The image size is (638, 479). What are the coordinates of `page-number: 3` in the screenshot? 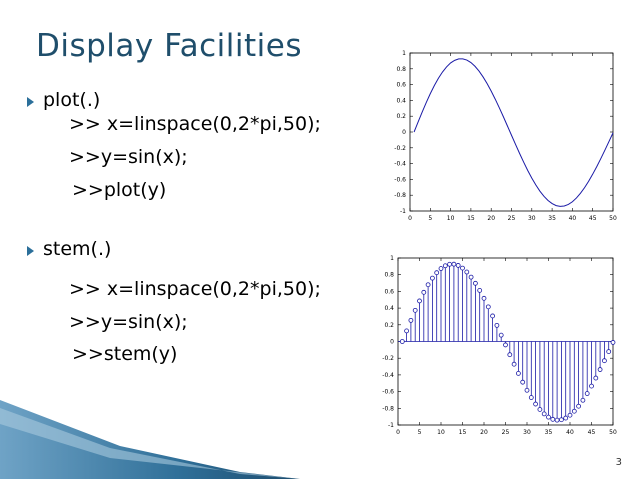 It's located at (618, 462).